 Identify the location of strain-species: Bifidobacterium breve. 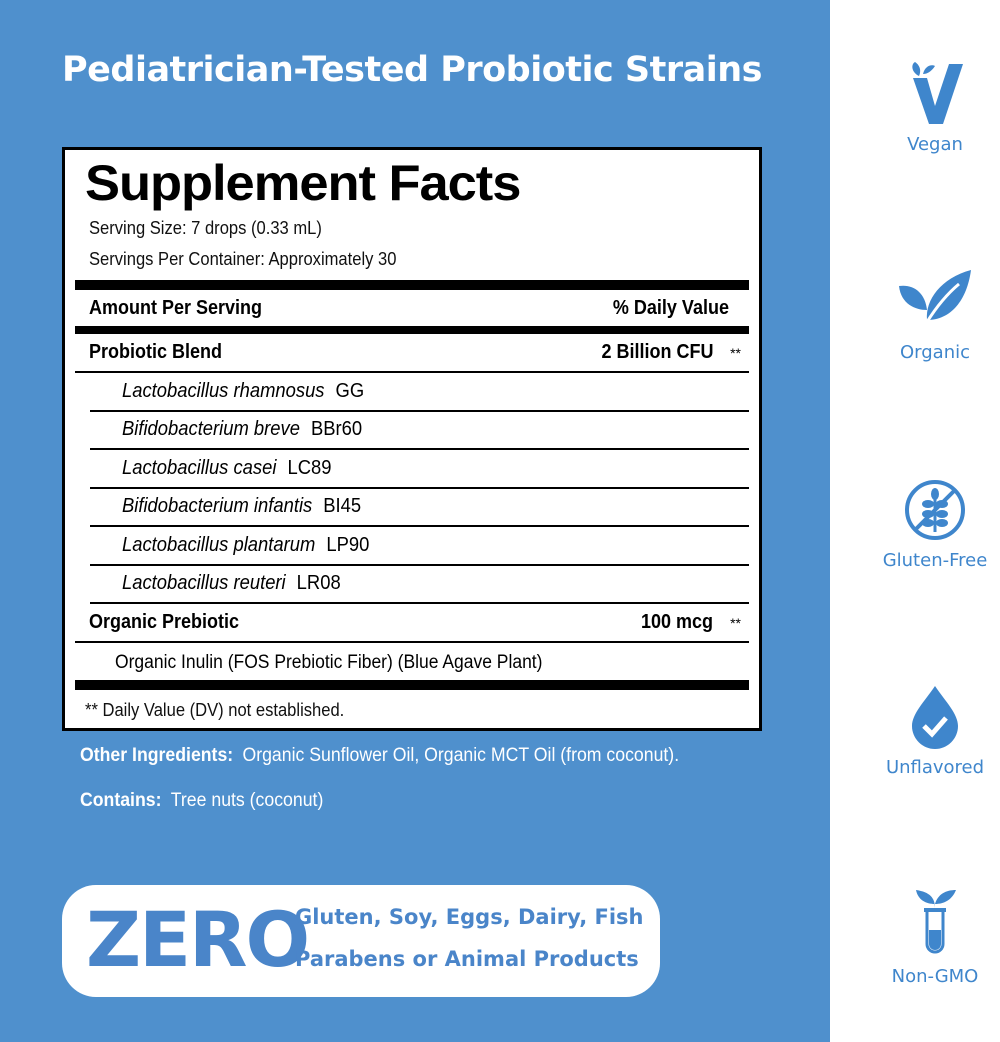
(211, 429).